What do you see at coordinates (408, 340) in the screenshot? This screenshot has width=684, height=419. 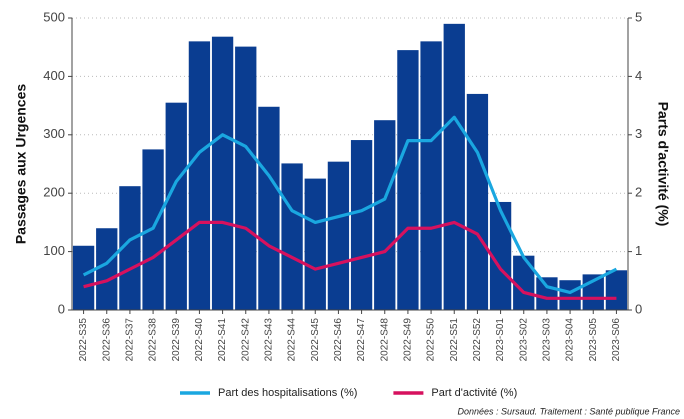 I see `x-tick-label: 2022-S49` at bounding box center [408, 340].